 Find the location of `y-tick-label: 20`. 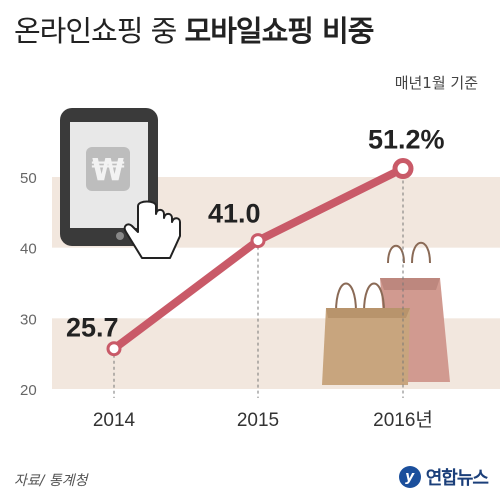

y-tick-label: 20 is located at coordinates (28, 390).